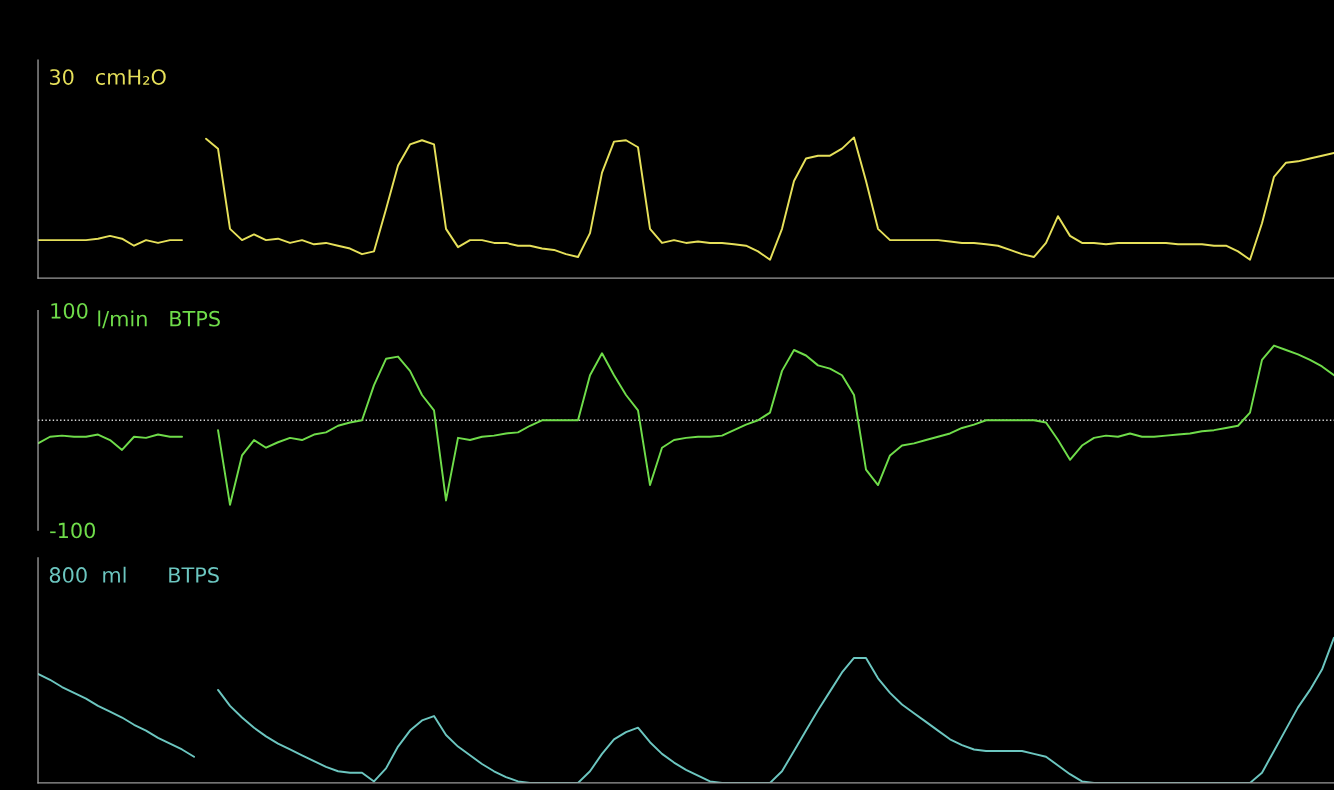 This screenshot has width=1334, height=790. Describe the element at coordinates (69, 310) in the screenshot. I see `y-tick-label: 100` at that location.